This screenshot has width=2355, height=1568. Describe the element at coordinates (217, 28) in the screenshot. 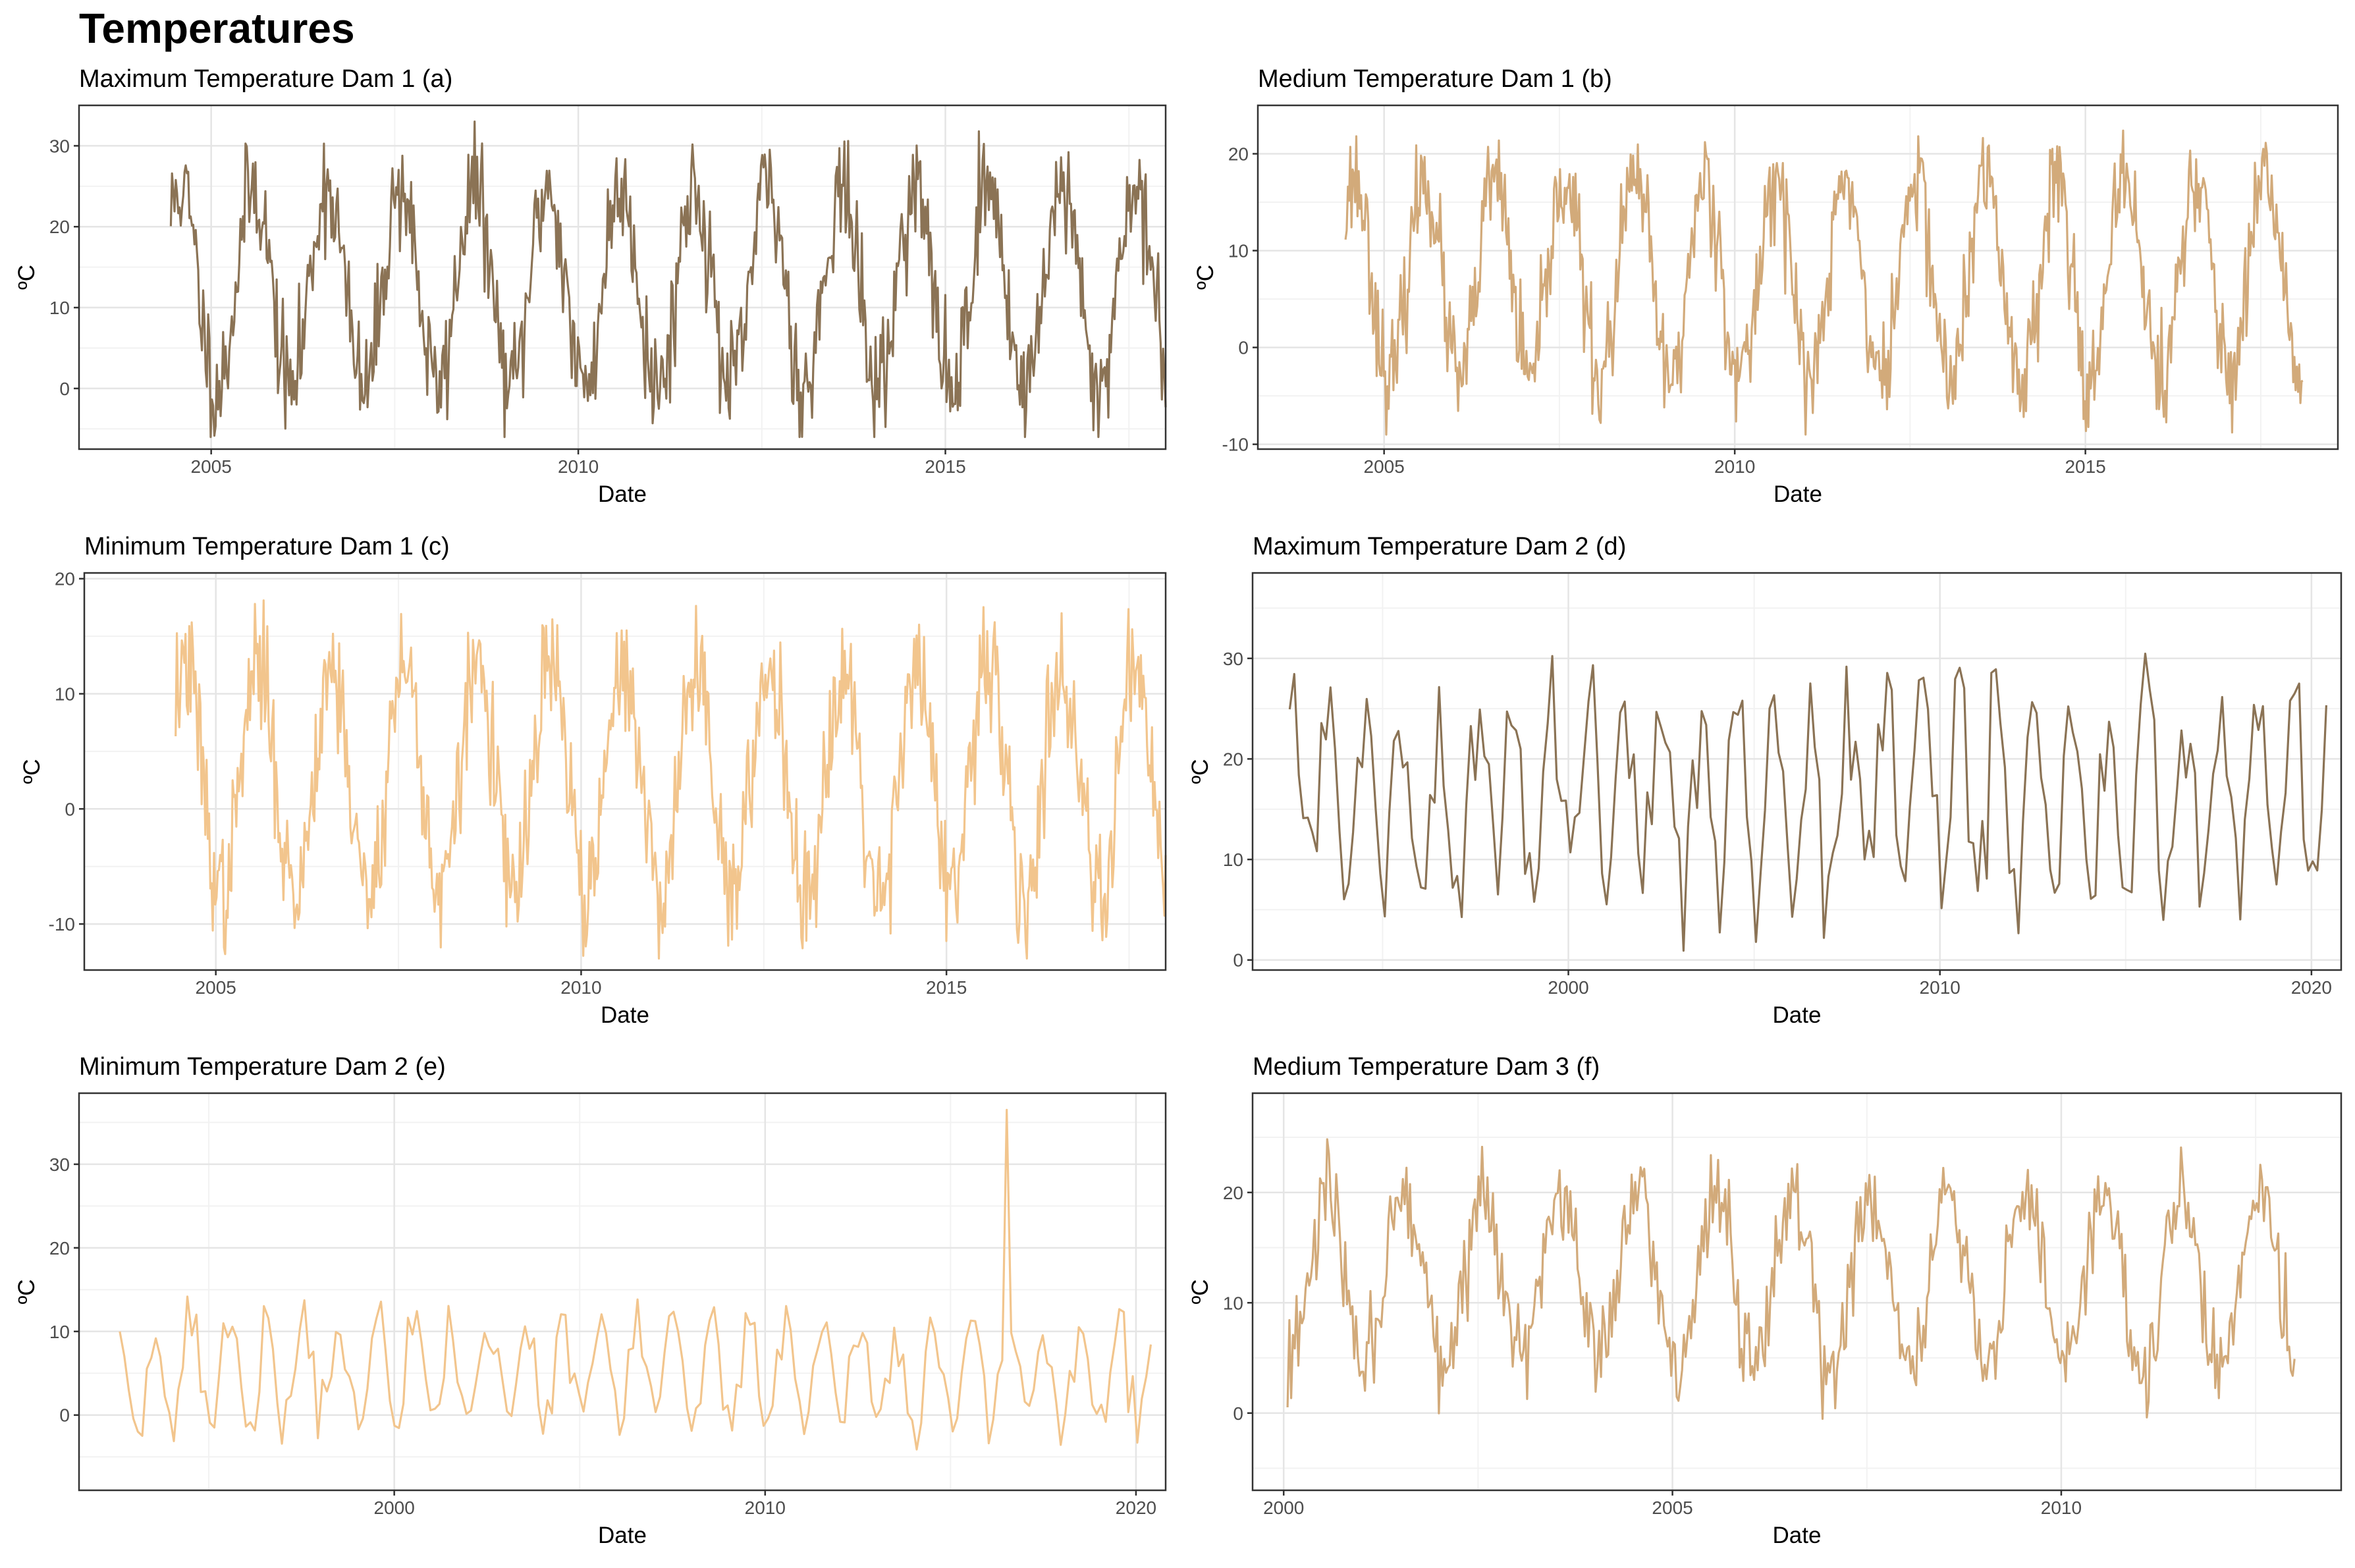

I see `figure-title: Temperatures` at that location.